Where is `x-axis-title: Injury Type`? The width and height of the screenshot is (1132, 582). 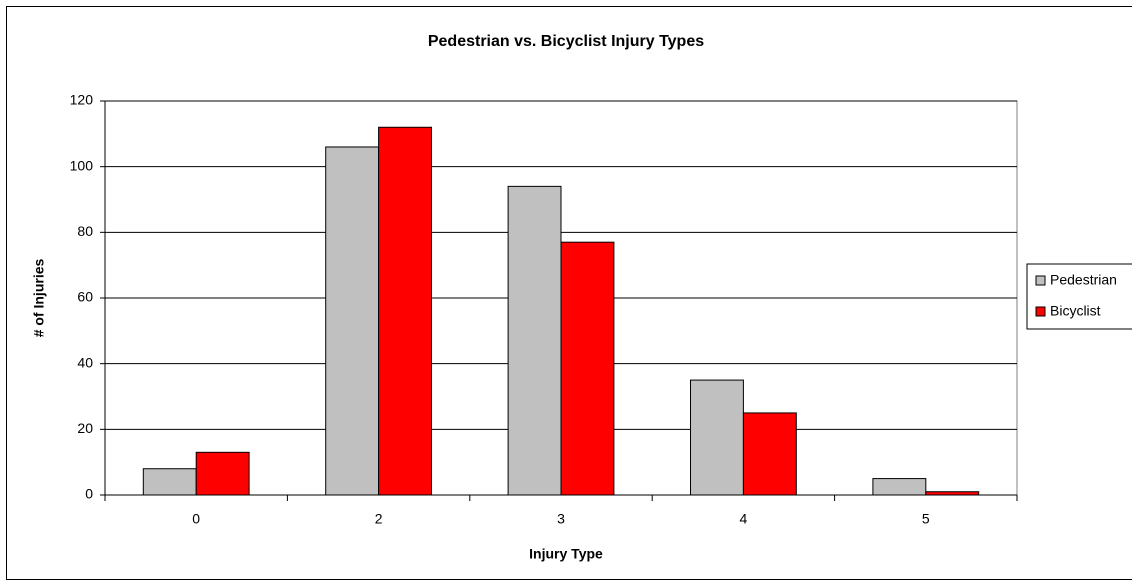
x-axis-title: Injury Type is located at coordinates (566, 554).